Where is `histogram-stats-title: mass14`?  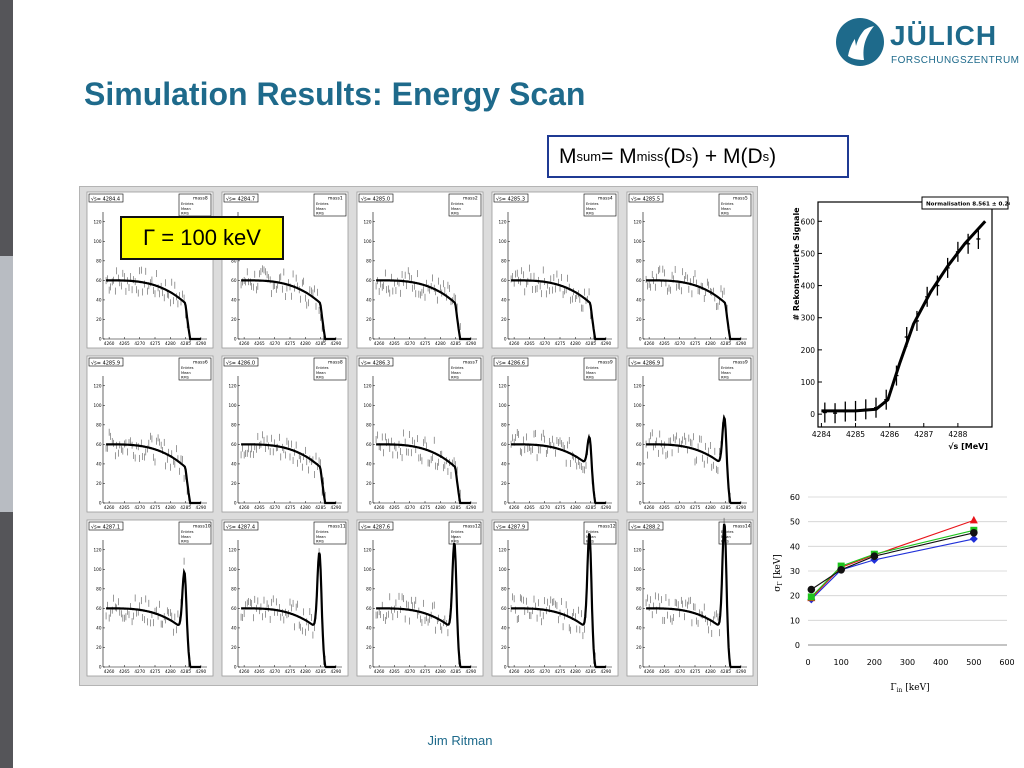 histogram-stats-title: mass14 is located at coordinates (742, 527).